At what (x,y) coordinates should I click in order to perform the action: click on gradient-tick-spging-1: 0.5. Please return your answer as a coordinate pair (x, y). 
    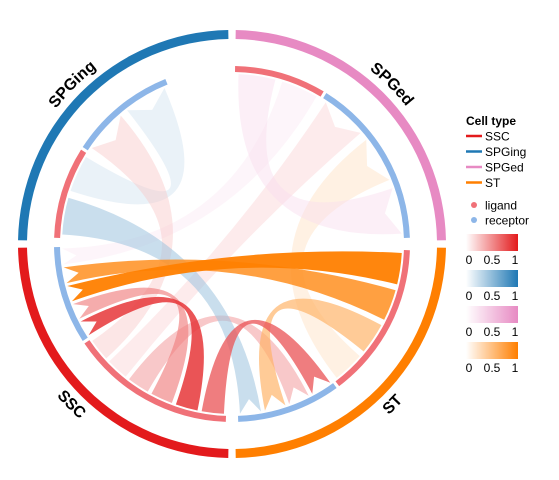
    Looking at the image, I should click on (492, 296).